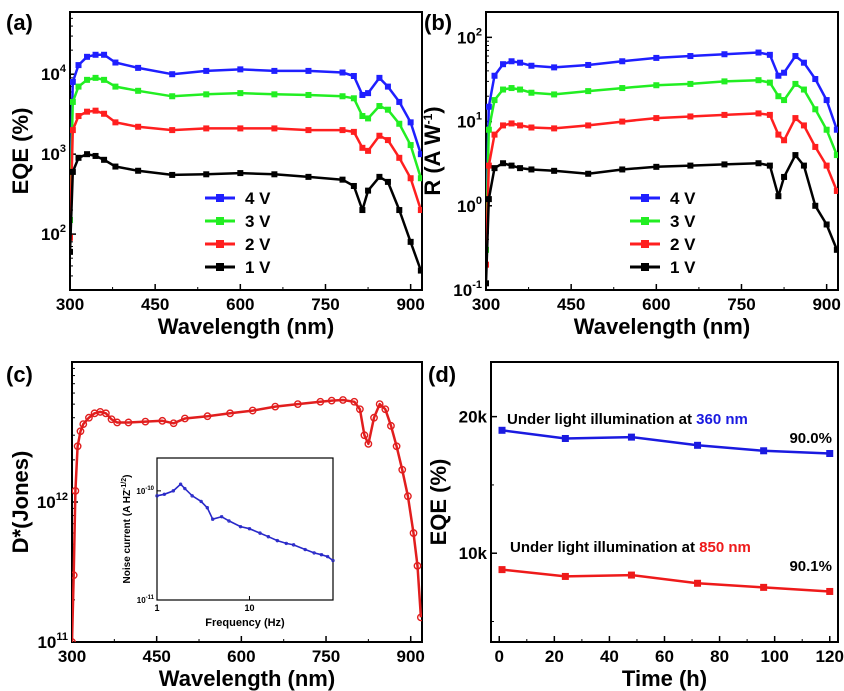  What do you see at coordinates (627, 419) in the screenshot?
I see `annotation-text: Under light illumination at 360 nm` at bounding box center [627, 419].